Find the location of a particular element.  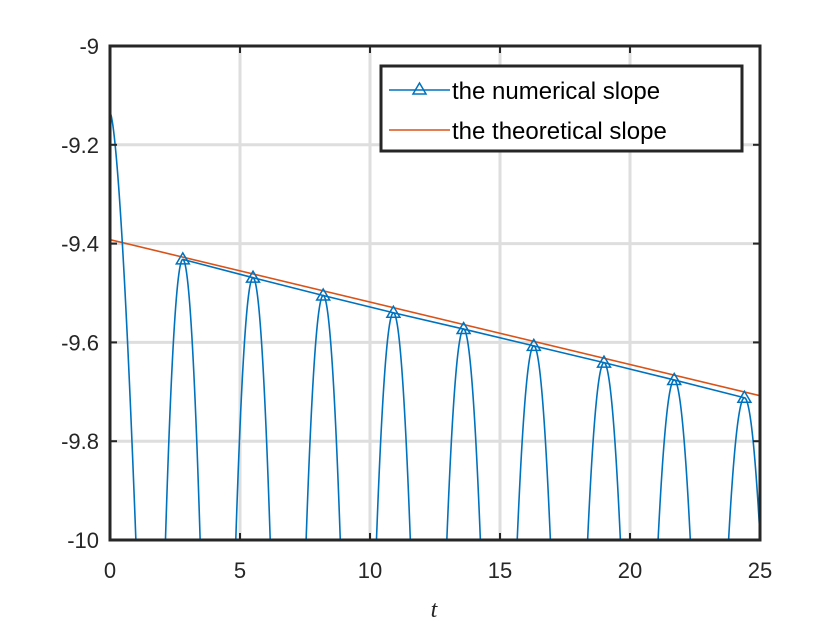

x-tick-label: 0 is located at coordinates (110, 570).